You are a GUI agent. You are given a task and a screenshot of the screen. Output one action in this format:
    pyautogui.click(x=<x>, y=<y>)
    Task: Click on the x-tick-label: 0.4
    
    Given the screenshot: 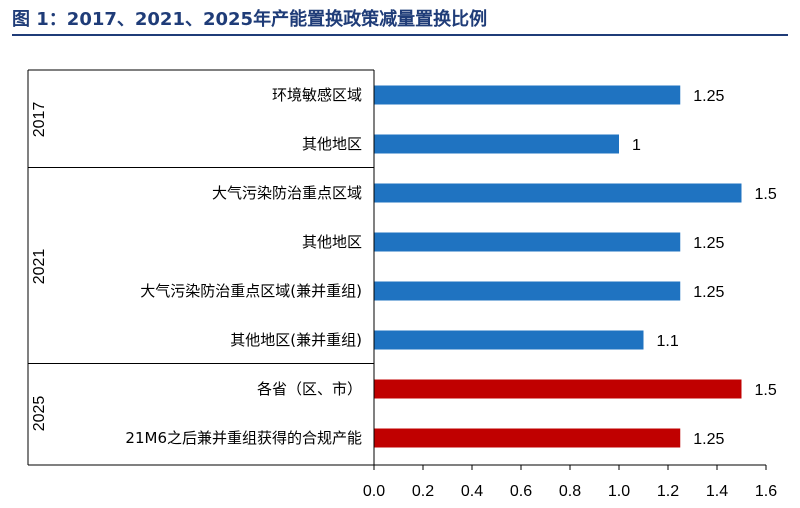 What is the action you would take?
    pyautogui.click(x=472, y=491)
    